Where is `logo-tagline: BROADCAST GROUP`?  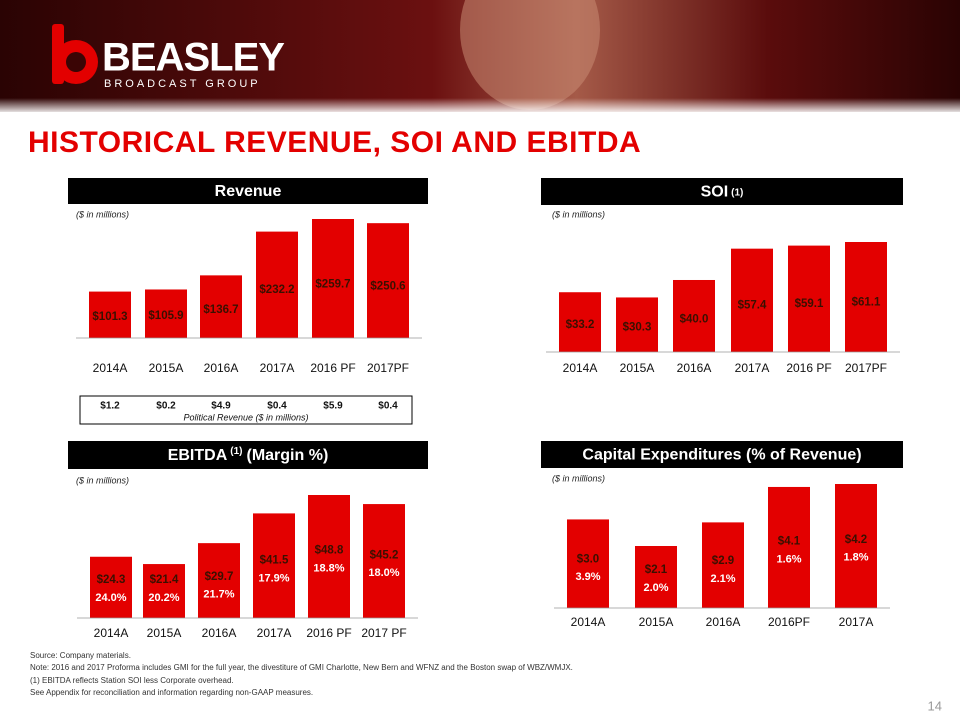 logo-tagline: BROADCAST GROUP is located at coordinates (182, 84).